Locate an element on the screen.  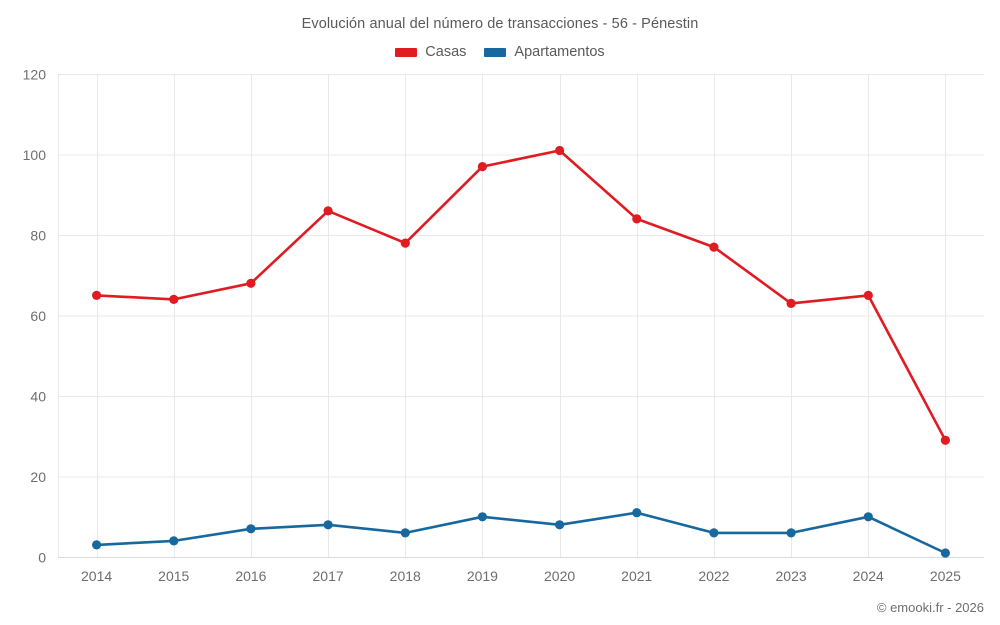
x-axis-tick-label: 2022 is located at coordinates (713, 576).